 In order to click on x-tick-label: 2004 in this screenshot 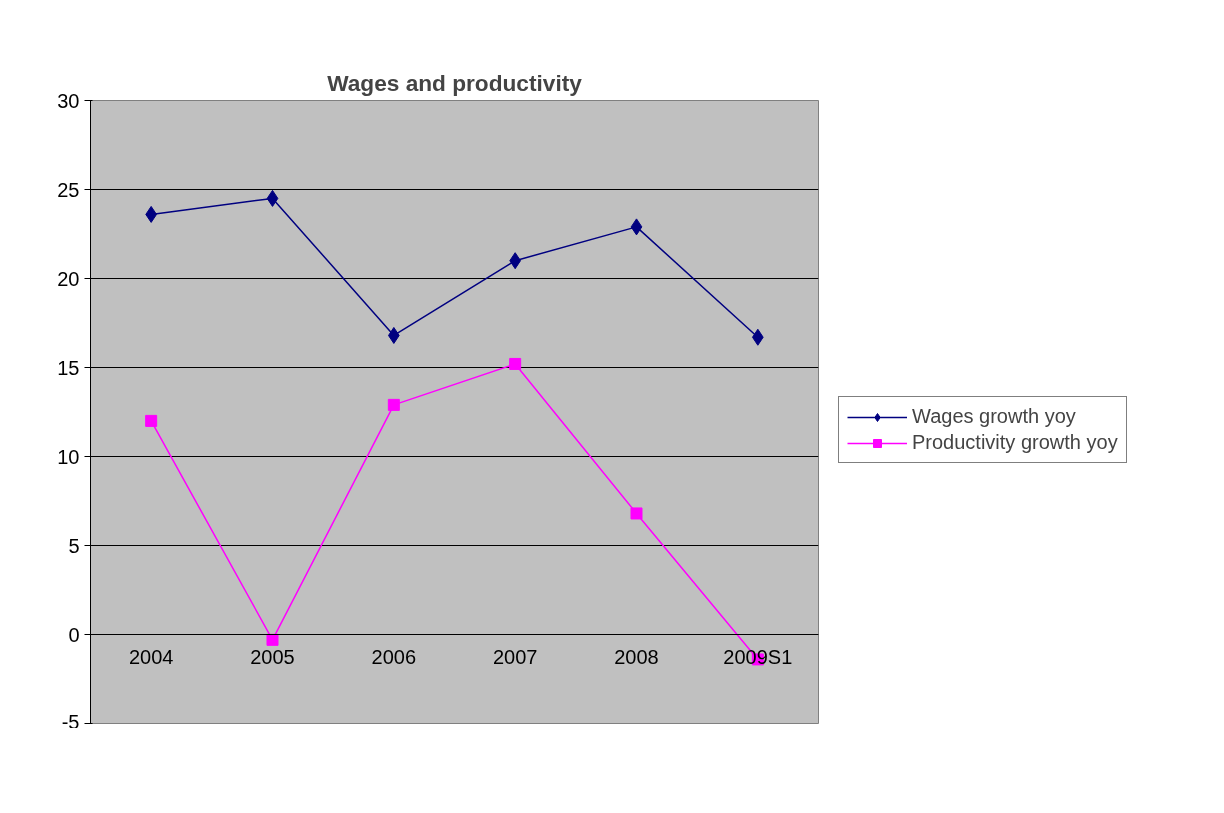, I will do `click(151, 656)`.